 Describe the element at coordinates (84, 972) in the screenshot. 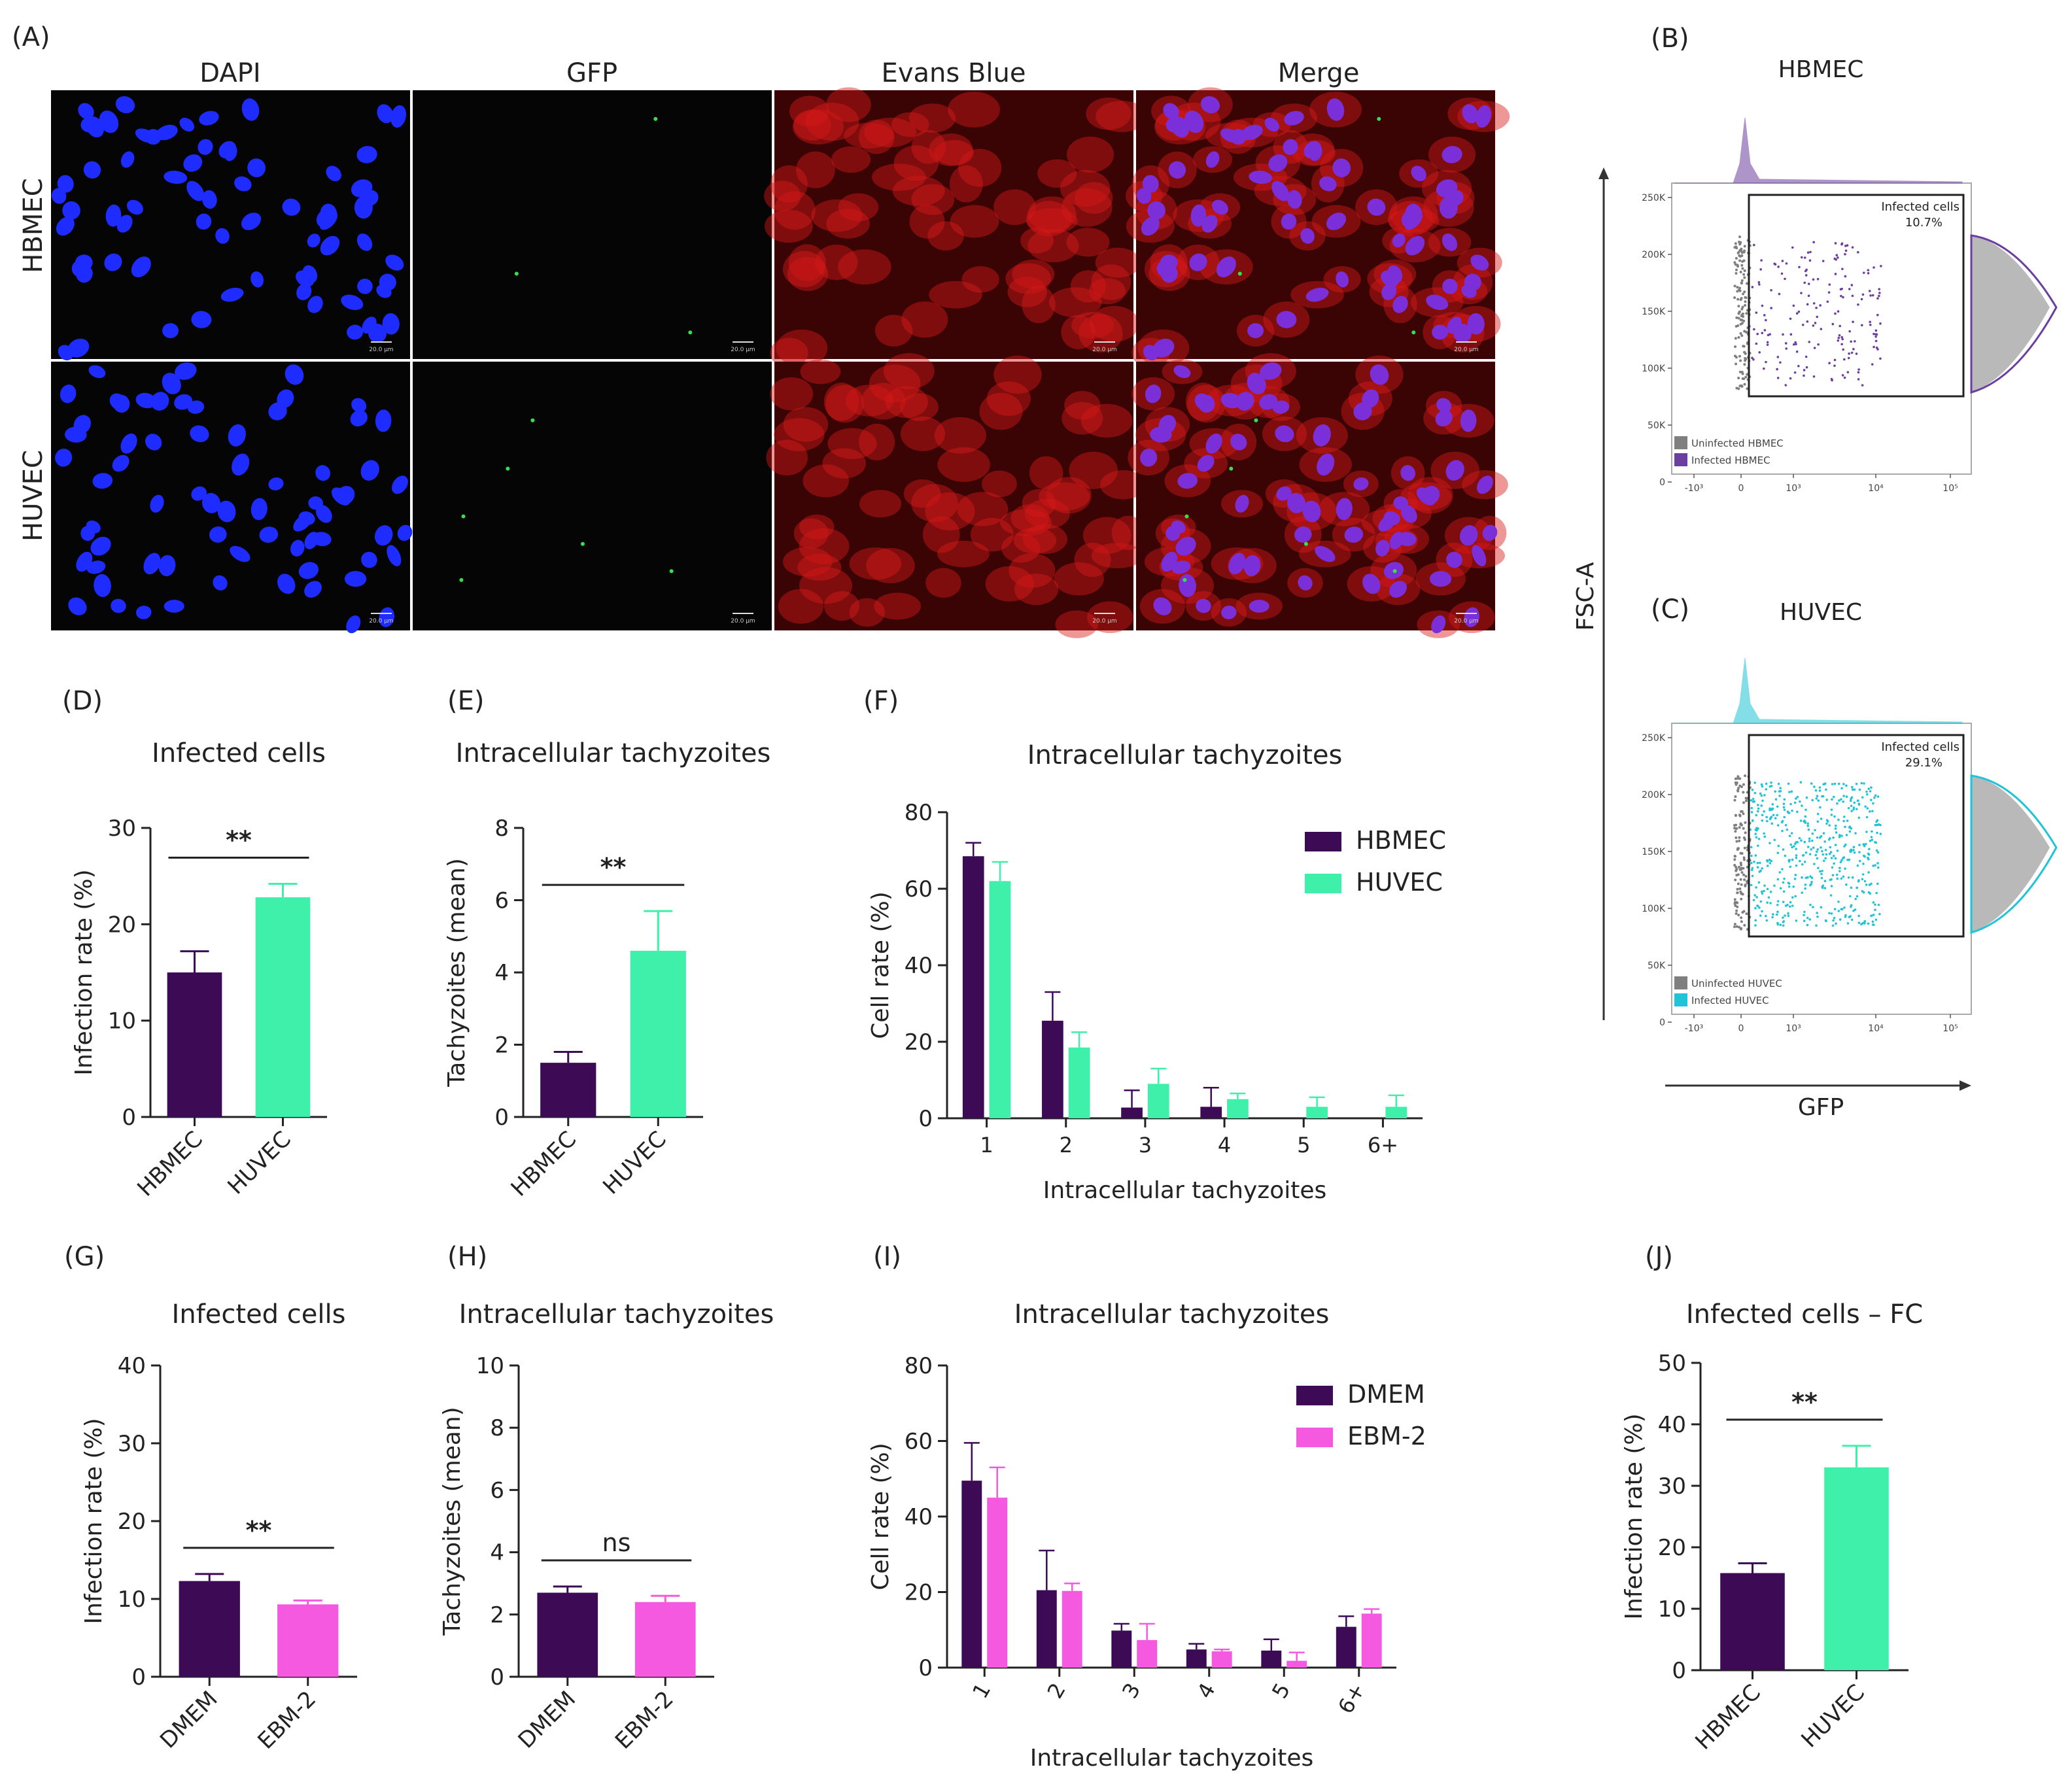

I see `y-axis-label: Infection rate (%)` at that location.